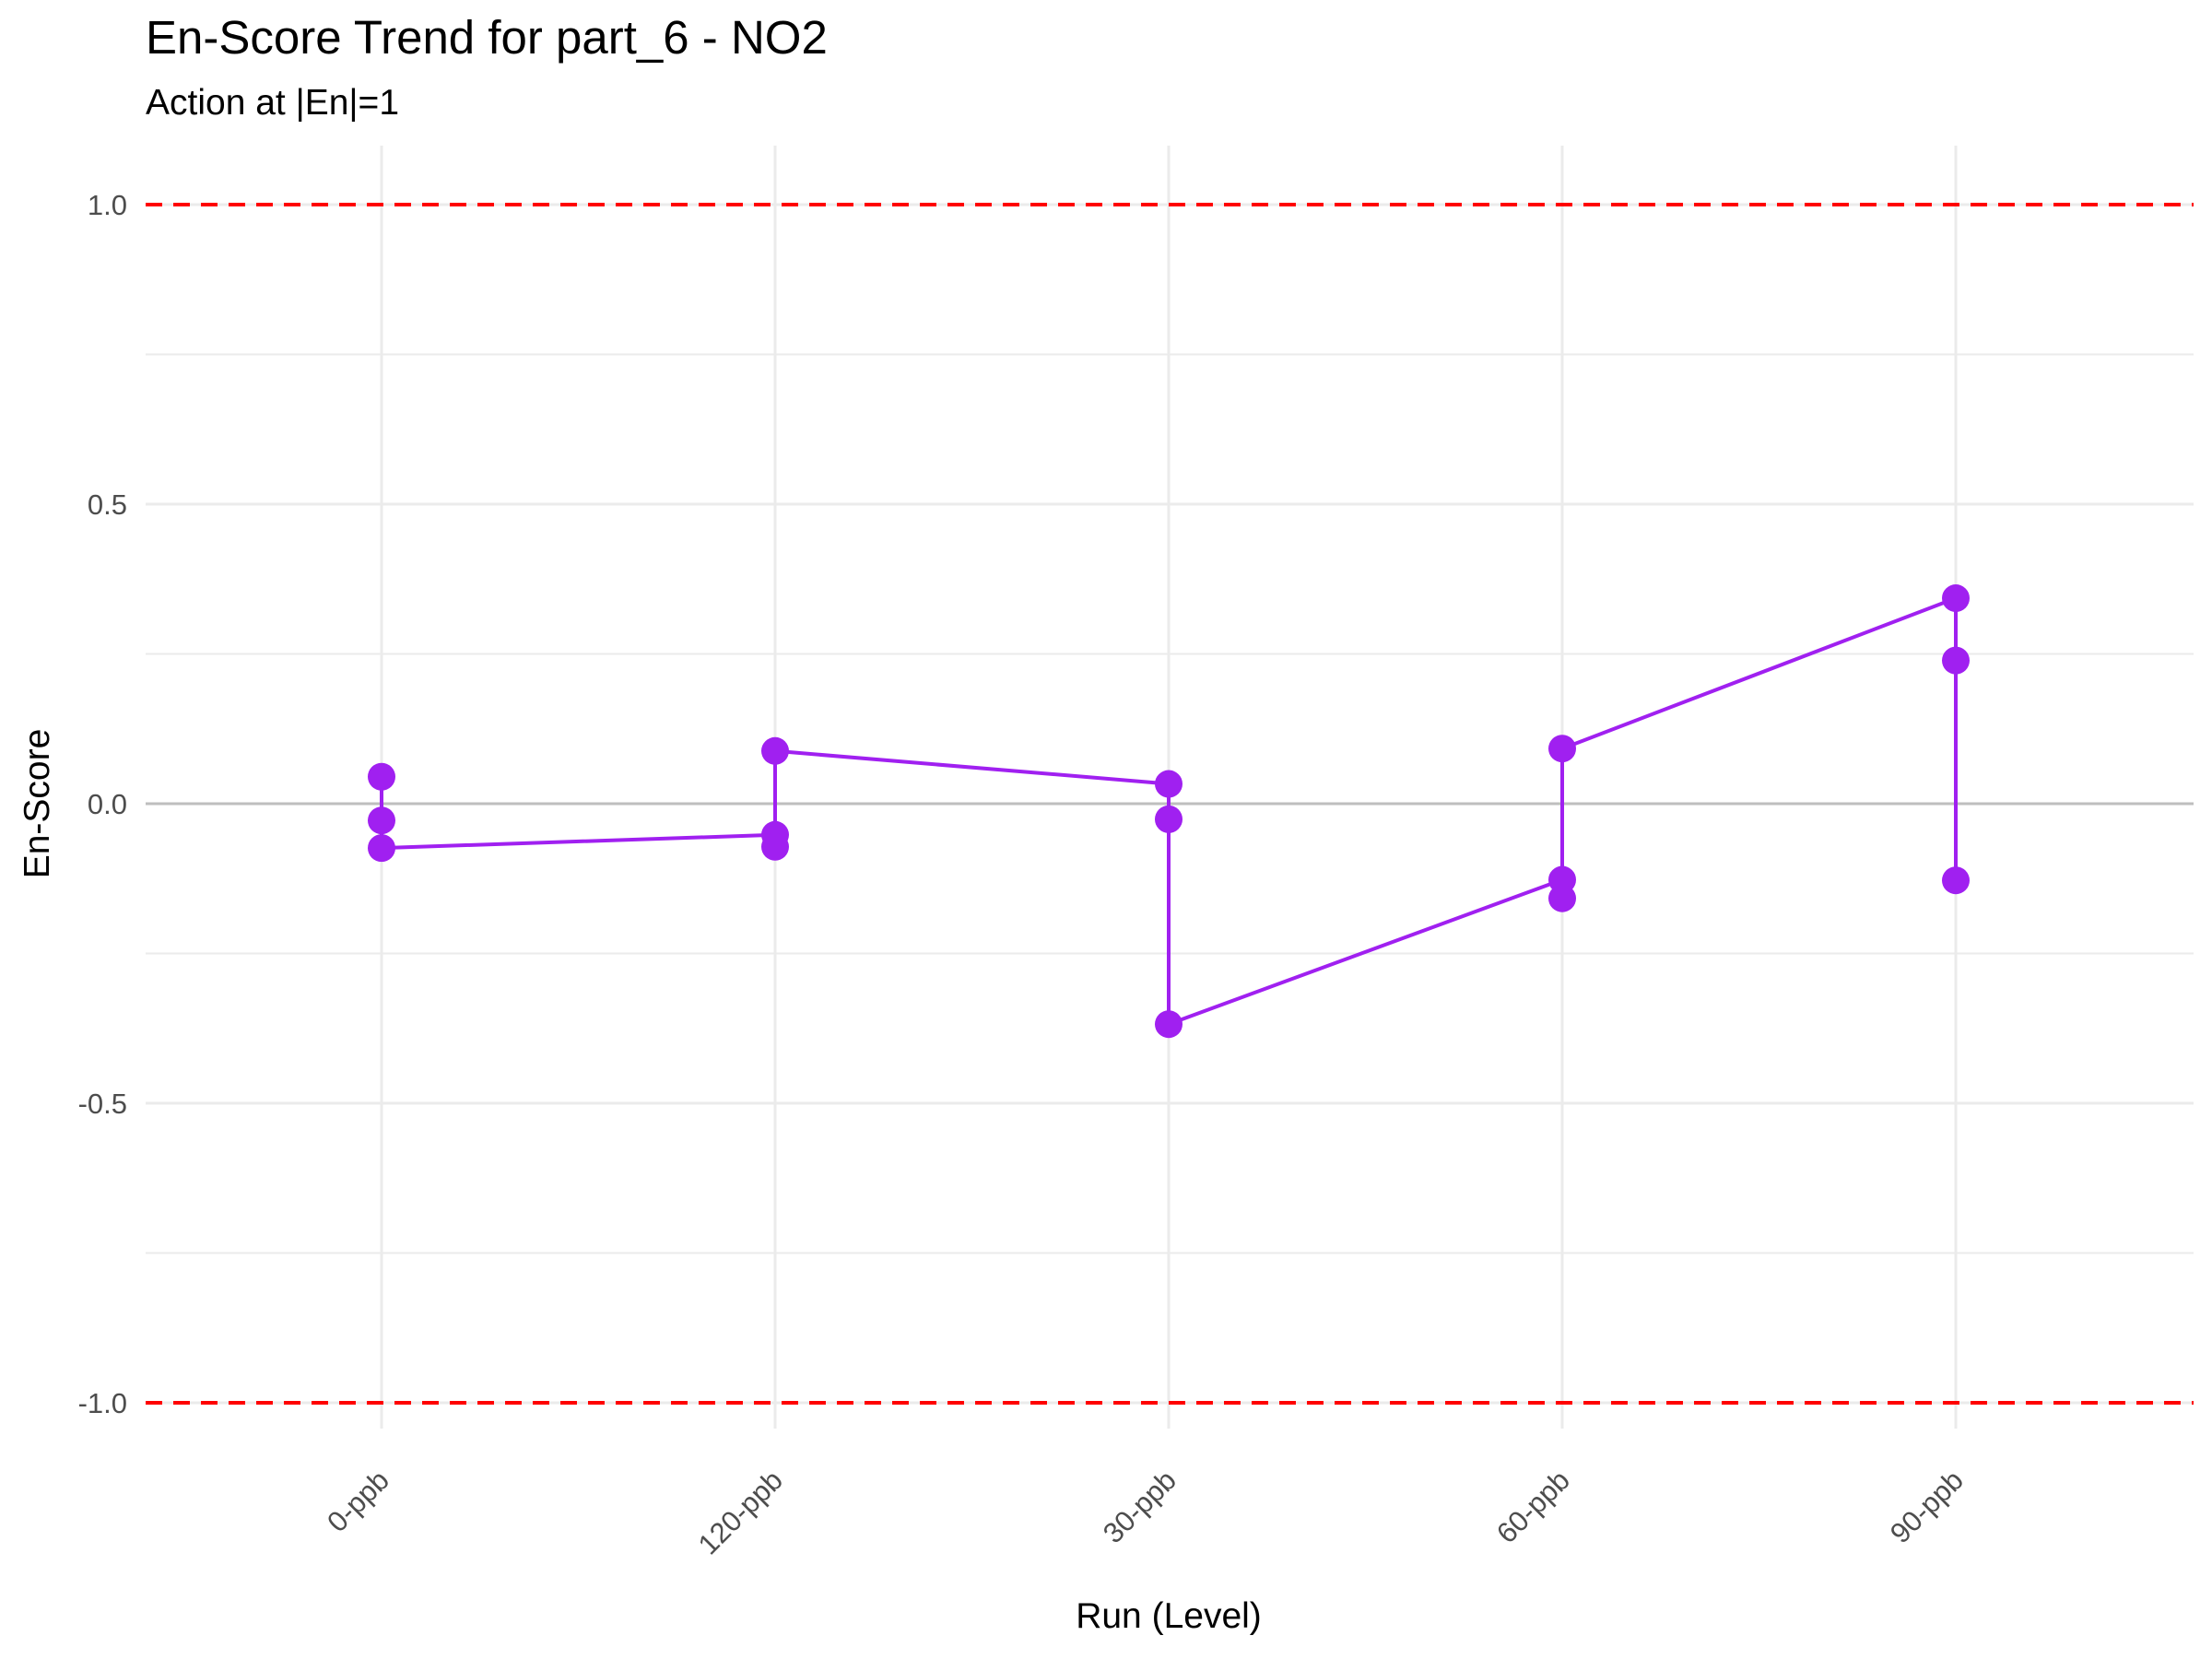 The height and width of the screenshot is (1659, 2212). I want to click on chart-subtitle: Action at |En|=1, so click(272, 103).